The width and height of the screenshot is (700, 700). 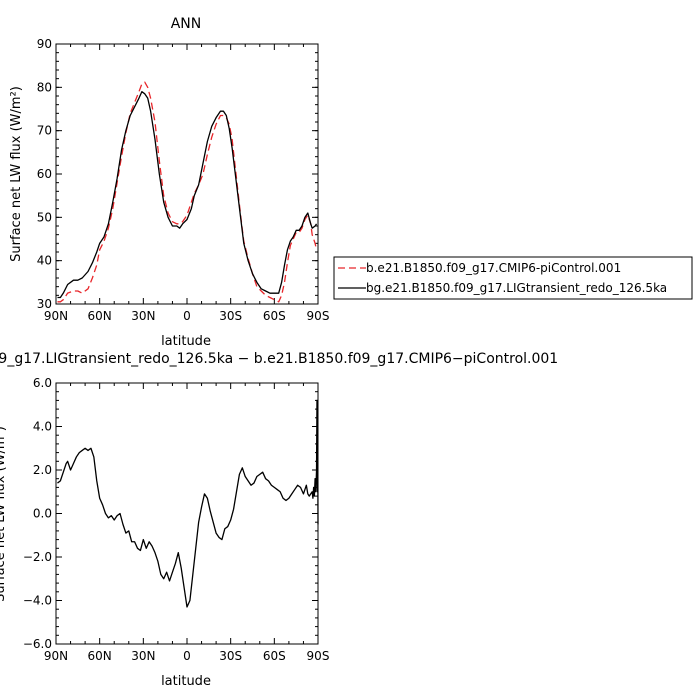 I want to click on bottom-x-axis-label: latitude, so click(x=186, y=681).